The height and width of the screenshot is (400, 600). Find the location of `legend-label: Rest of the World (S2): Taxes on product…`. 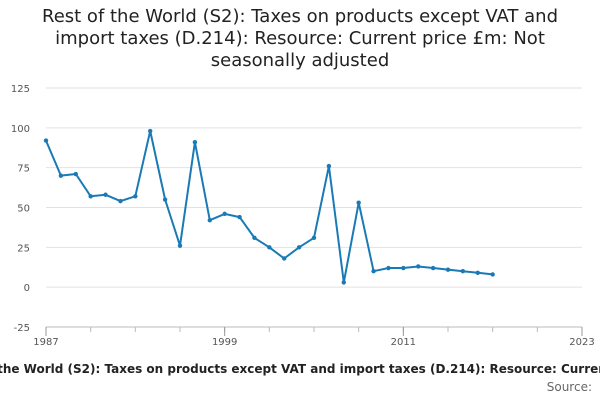

legend-label: Rest of the World (S2): Taxes on product… is located at coordinates (300, 369).